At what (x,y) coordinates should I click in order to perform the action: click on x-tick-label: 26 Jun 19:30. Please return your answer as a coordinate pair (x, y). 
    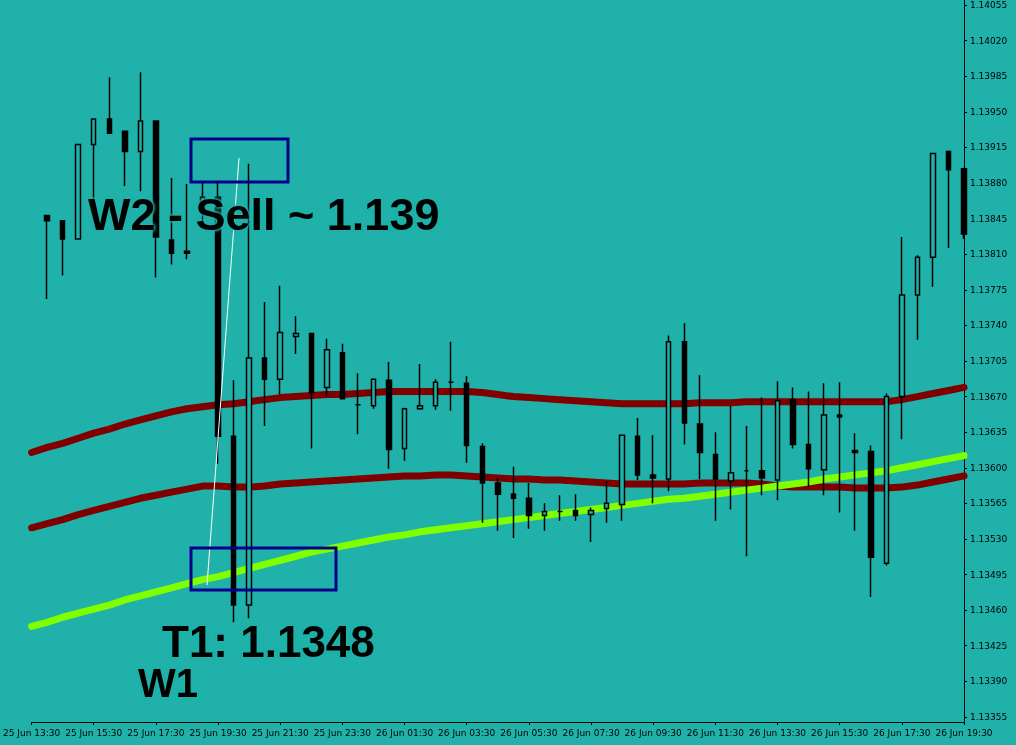
    Looking at the image, I should click on (964, 732).